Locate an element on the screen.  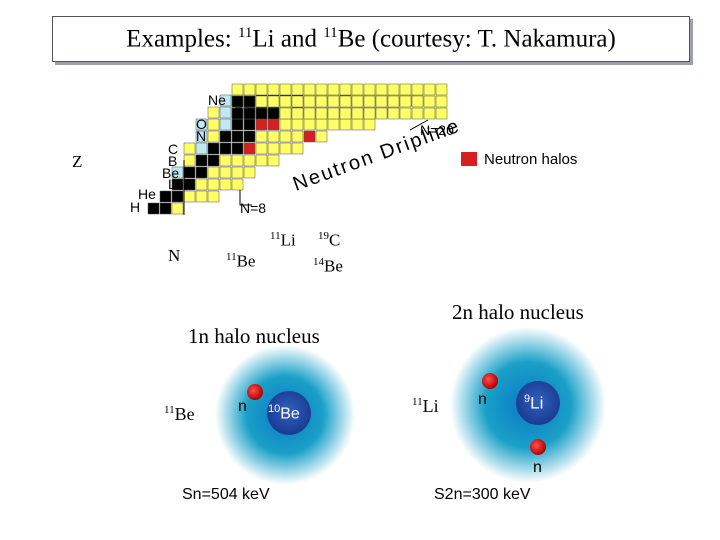
halo2n-heading: 2n halo nucleus is located at coordinates (518, 312).